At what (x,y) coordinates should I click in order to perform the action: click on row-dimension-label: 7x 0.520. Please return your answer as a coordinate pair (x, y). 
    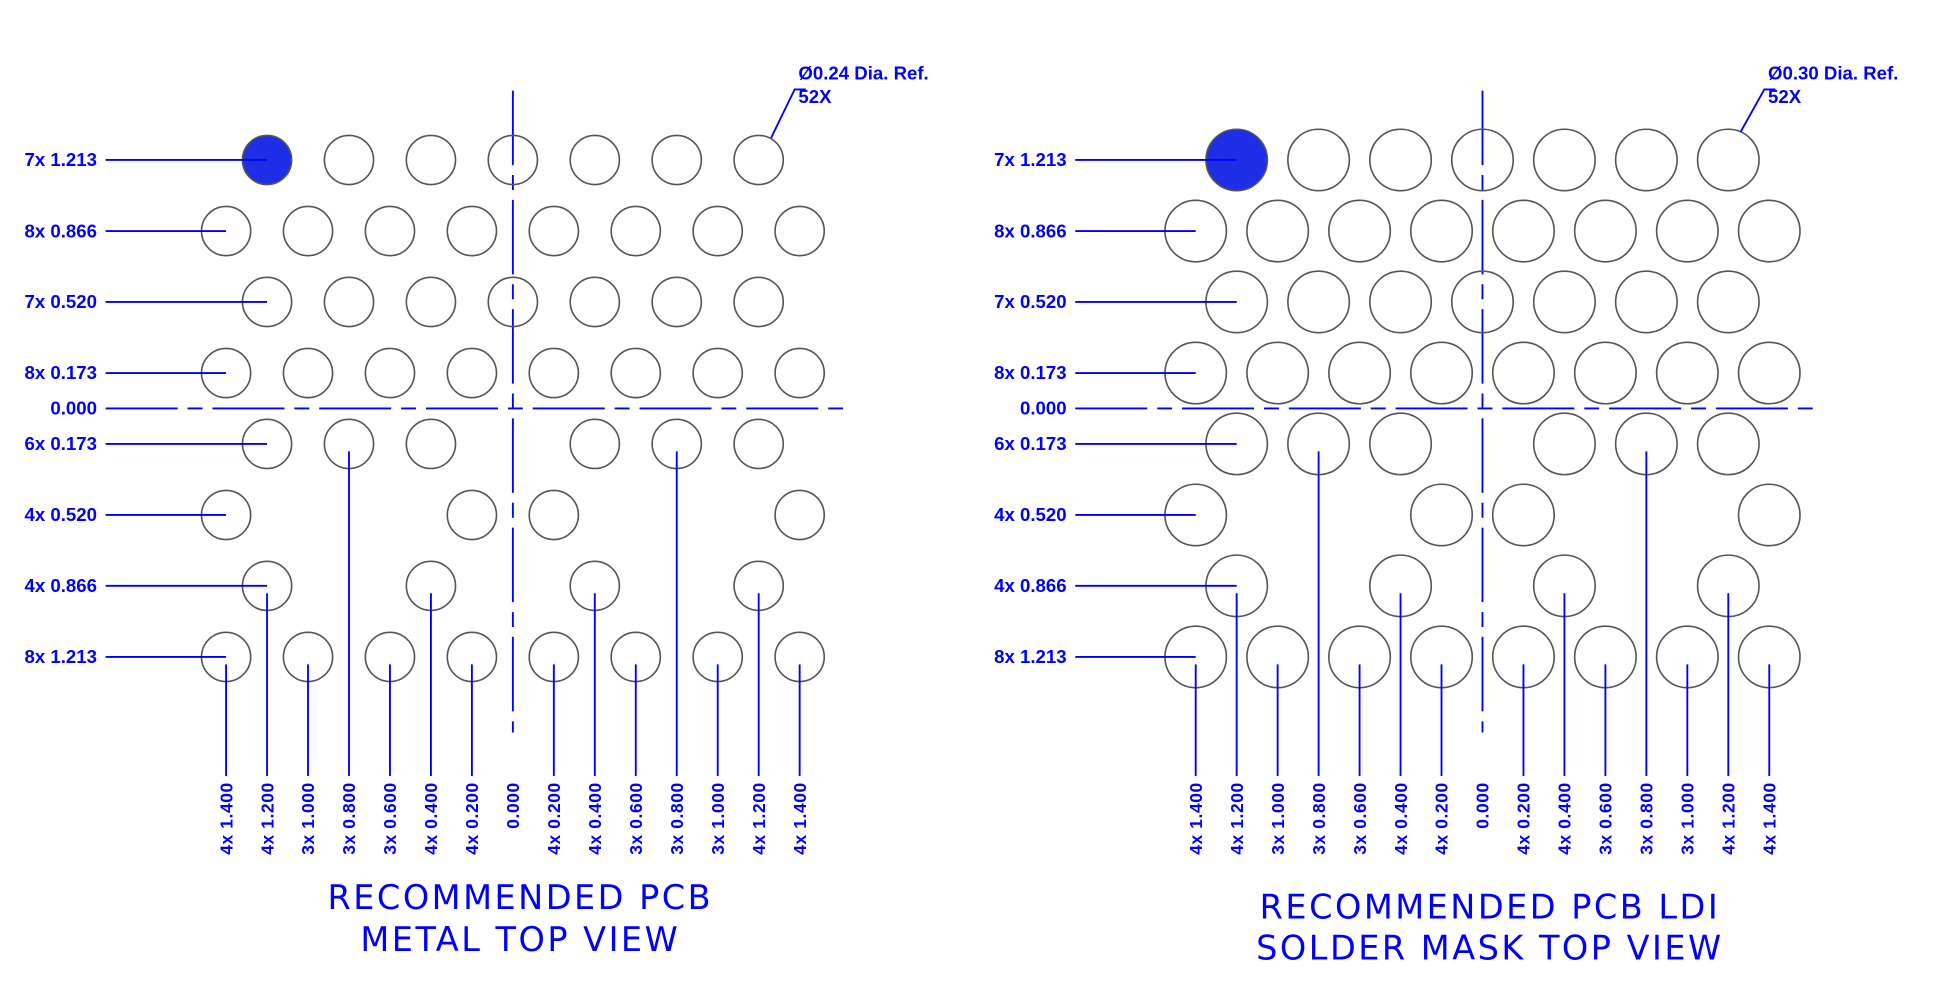
    Looking at the image, I should click on (61, 301).